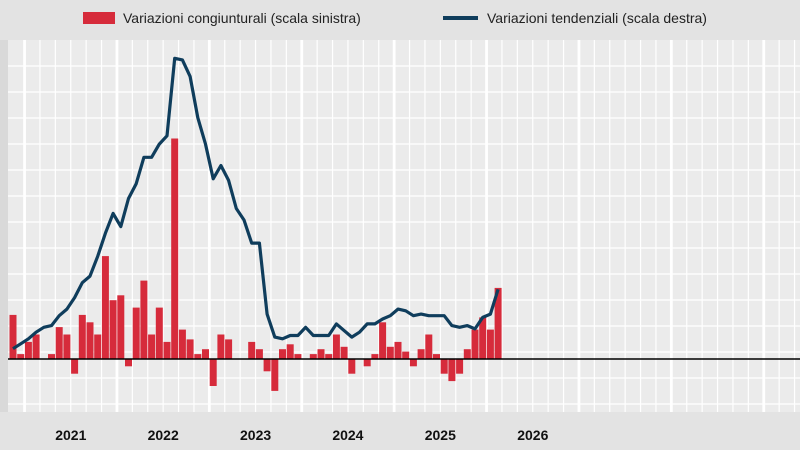  What do you see at coordinates (99, 18) in the screenshot?
I see `legend-swatch-bars` at bounding box center [99, 18].